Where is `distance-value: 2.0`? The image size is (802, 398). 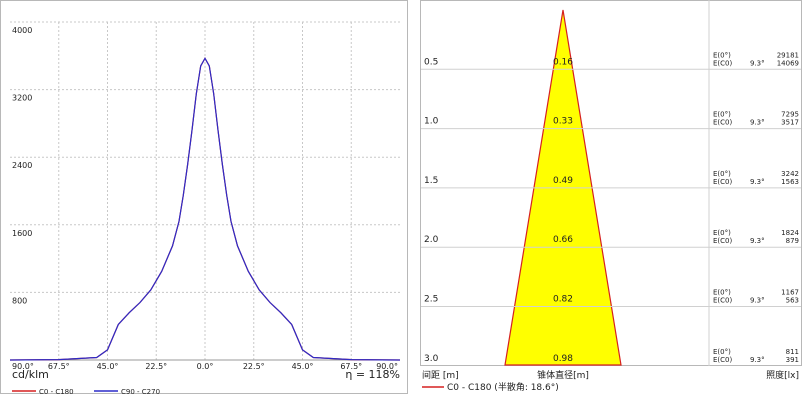
distance-value: 2.0 is located at coordinates (431, 240).